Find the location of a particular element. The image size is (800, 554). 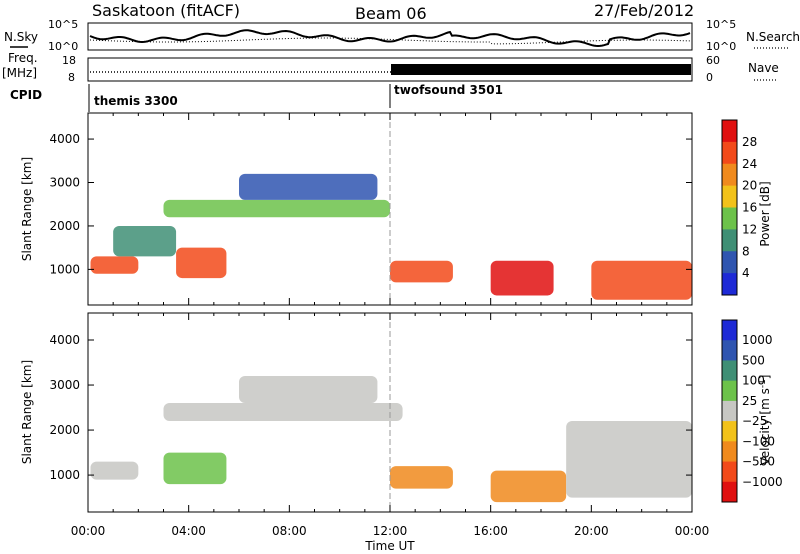

velocity-colorbar: 1000 500 100 25 −25 −100 −500 −1000 is located at coordinates (752, 411).